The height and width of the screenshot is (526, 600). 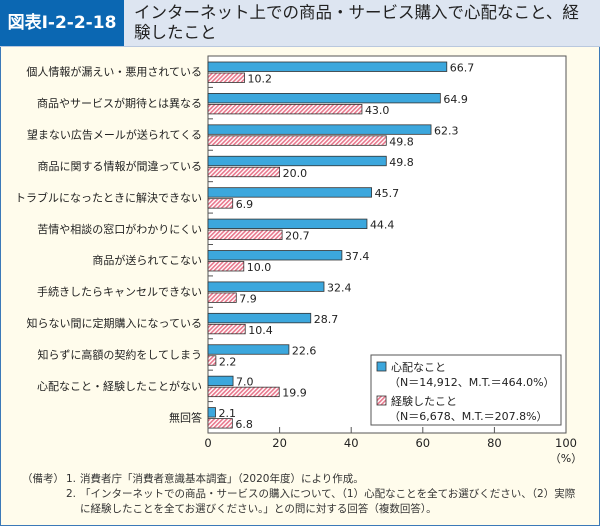 I want to click on figure-label: 図表Ⅰ-2-2-18, so click(x=62, y=23).